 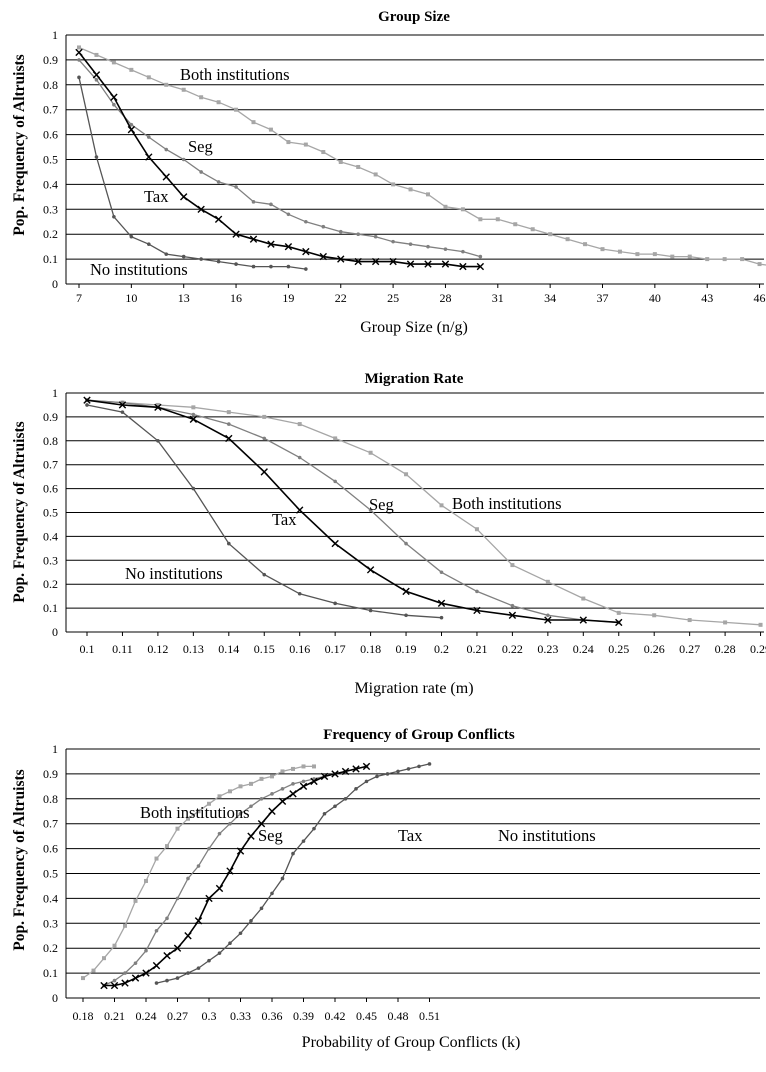 What do you see at coordinates (50, 948) in the screenshot?
I see `y-tick-label: 0.2` at bounding box center [50, 948].